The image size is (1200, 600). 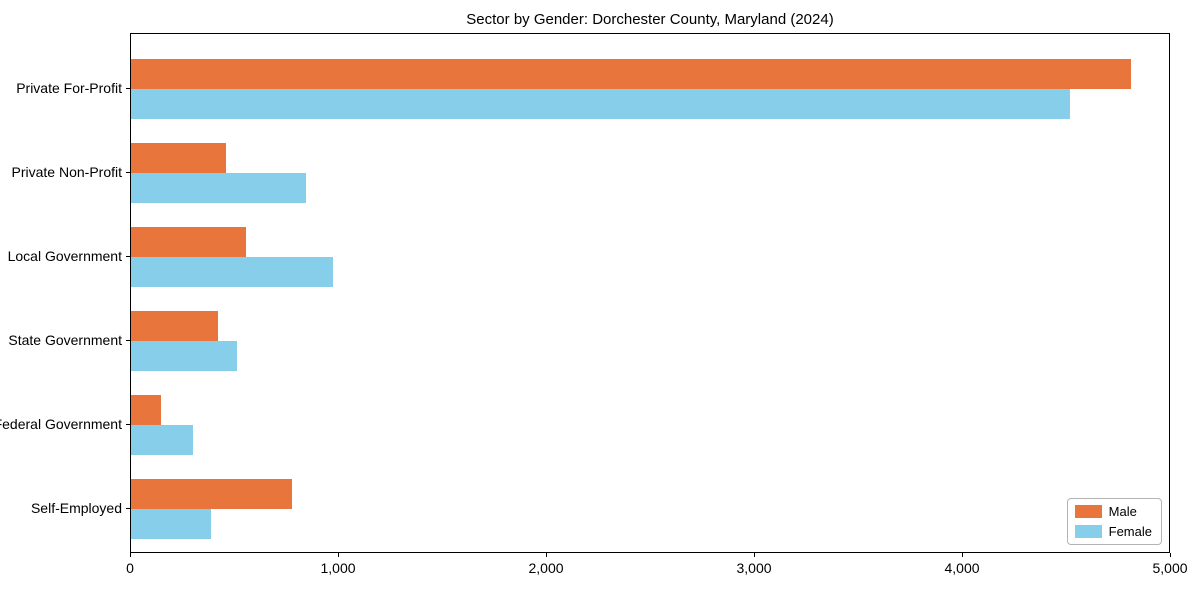 I want to click on y-tick-label-private-non-profit: Private Non-Profit, so click(x=66, y=172).